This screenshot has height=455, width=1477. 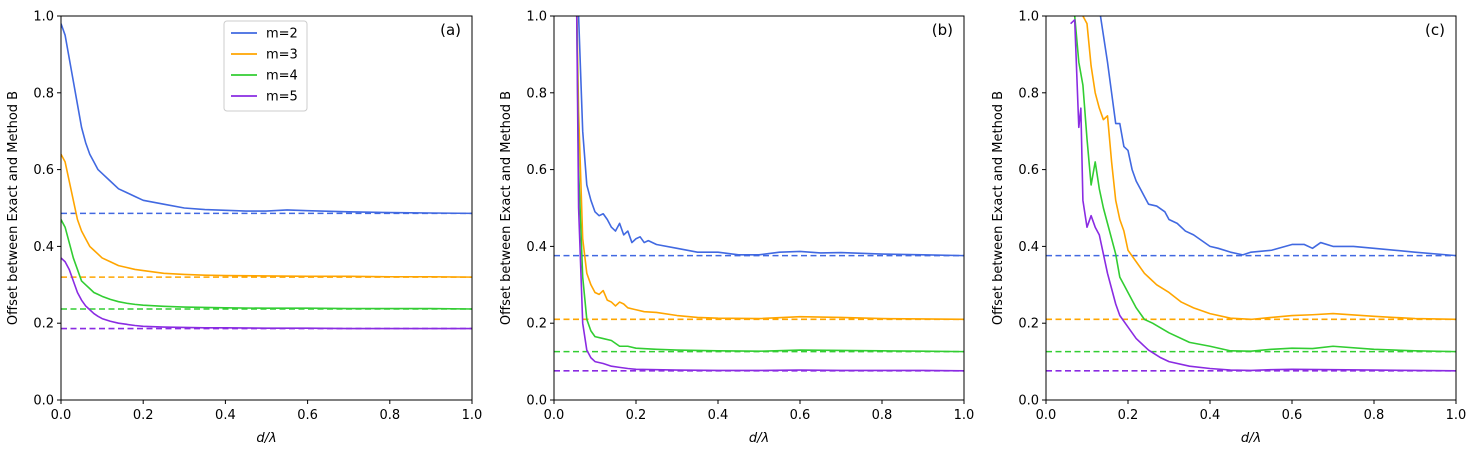 What do you see at coordinates (450, 30) in the screenshot?
I see `panel-label: (a)` at bounding box center [450, 30].